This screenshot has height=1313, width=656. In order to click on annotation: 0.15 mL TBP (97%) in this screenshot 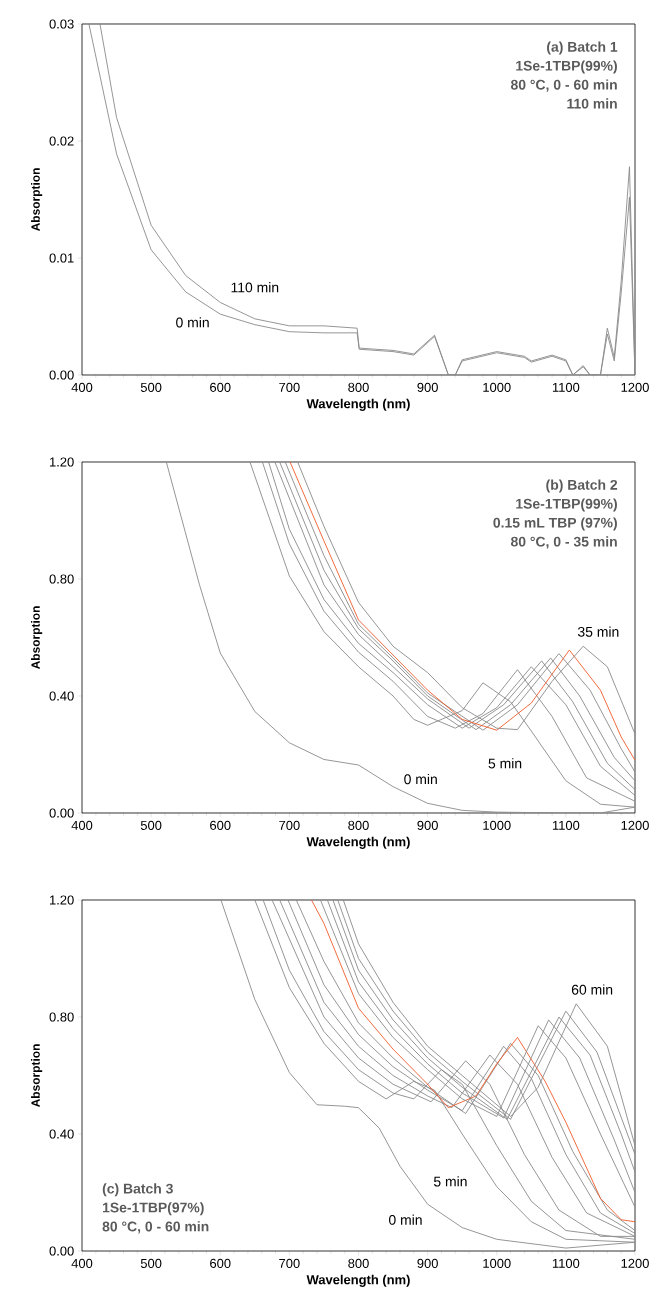, I will do `click(555, 524)`.